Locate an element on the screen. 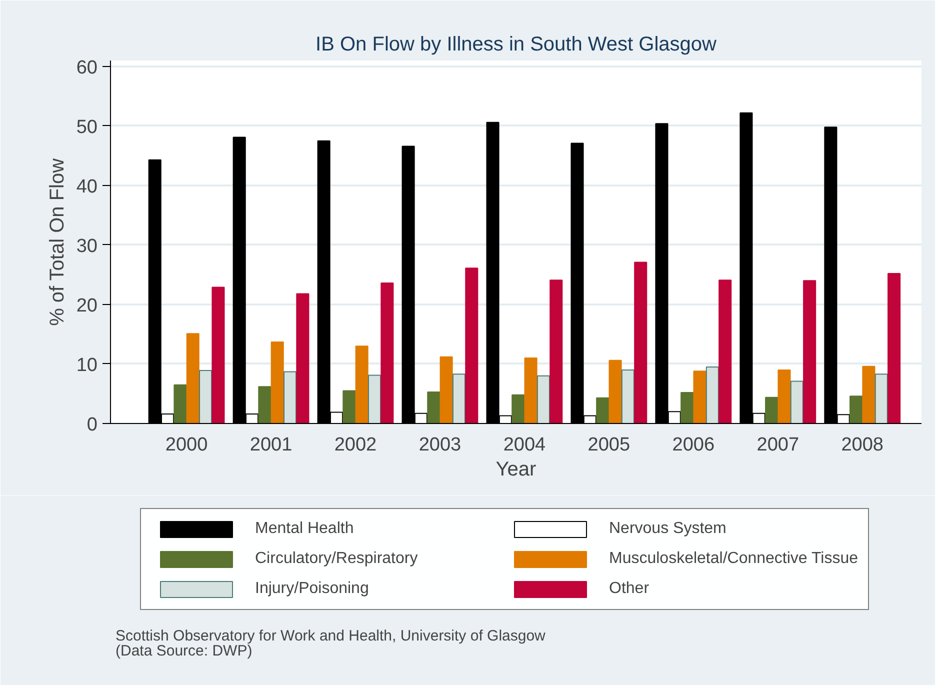  x-tick-label: 2001 is located at coordinates (271, 445).